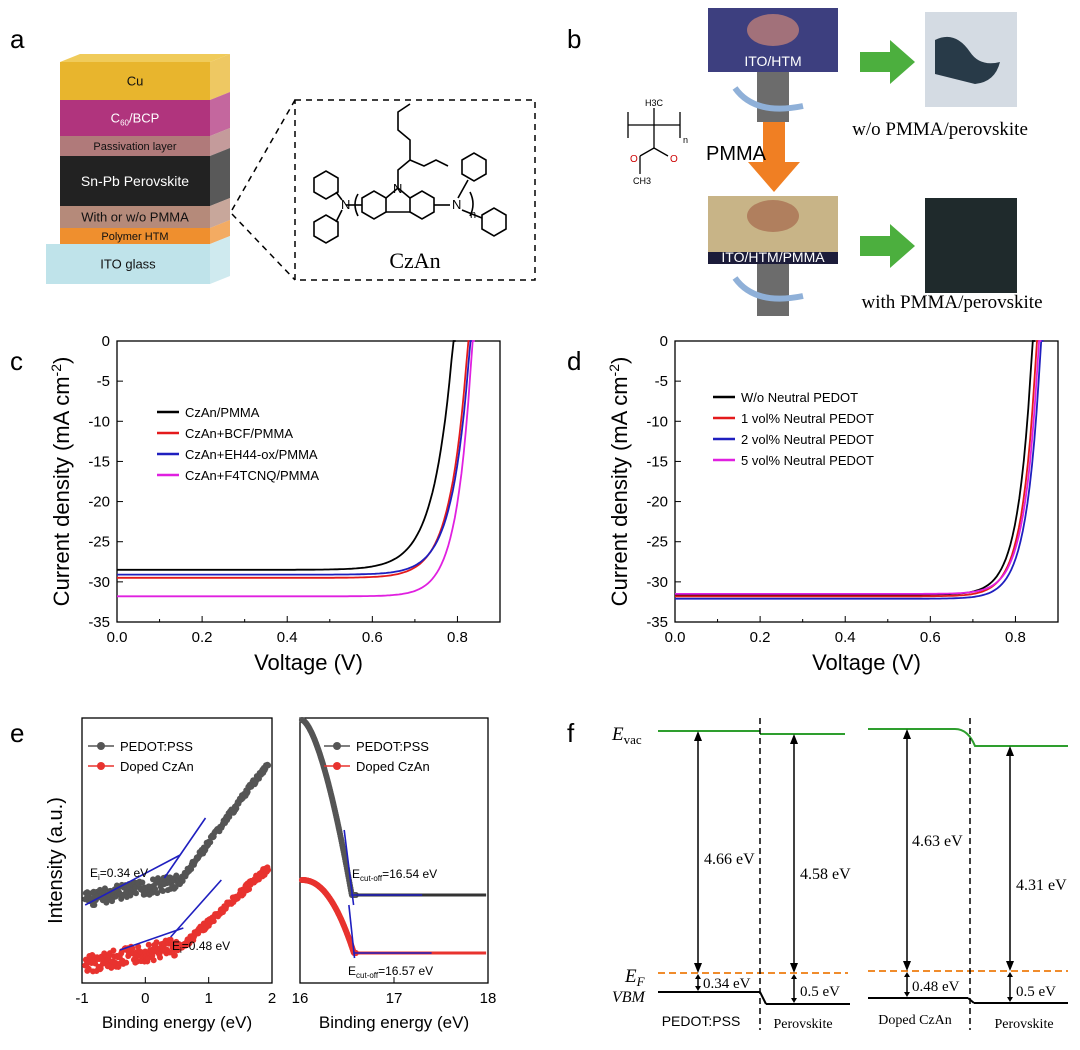 This screenshot has height=1050, width=1080. What do you see at coordinates (657, 502) in the screenshot?
I see `chart-d-ytick-4: -20` at bounding box center [657, 502].